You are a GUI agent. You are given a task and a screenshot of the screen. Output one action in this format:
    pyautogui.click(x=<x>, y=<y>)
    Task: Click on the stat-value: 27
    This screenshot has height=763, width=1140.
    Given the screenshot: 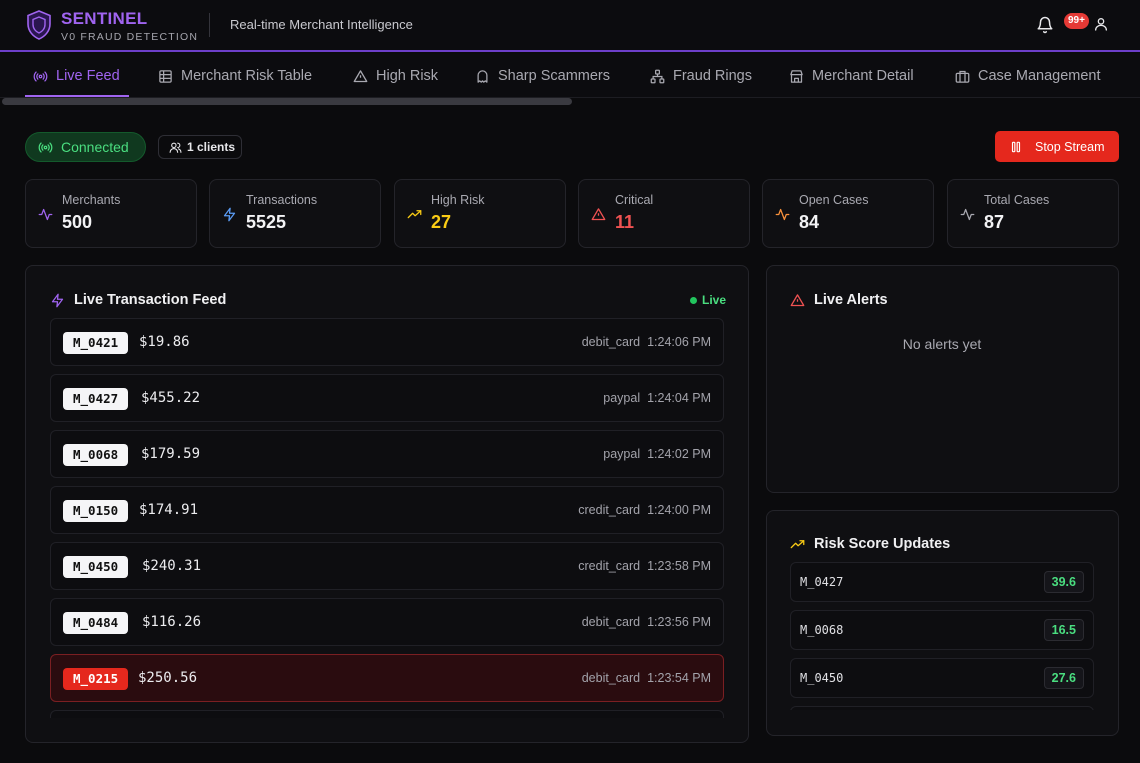 What is the action you would take?
    pyautogui.click(x=441, y=222)
    